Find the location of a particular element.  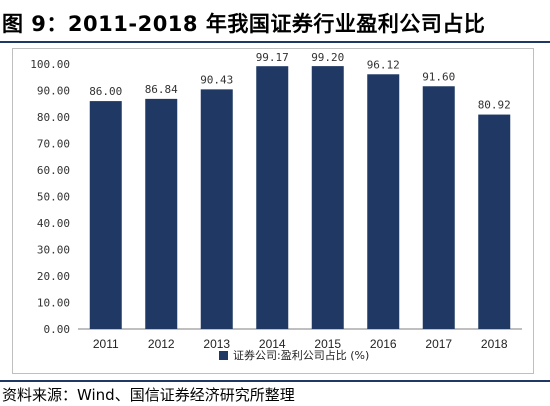

x-tick-label: 2012 is located at coordinates (161, 344).